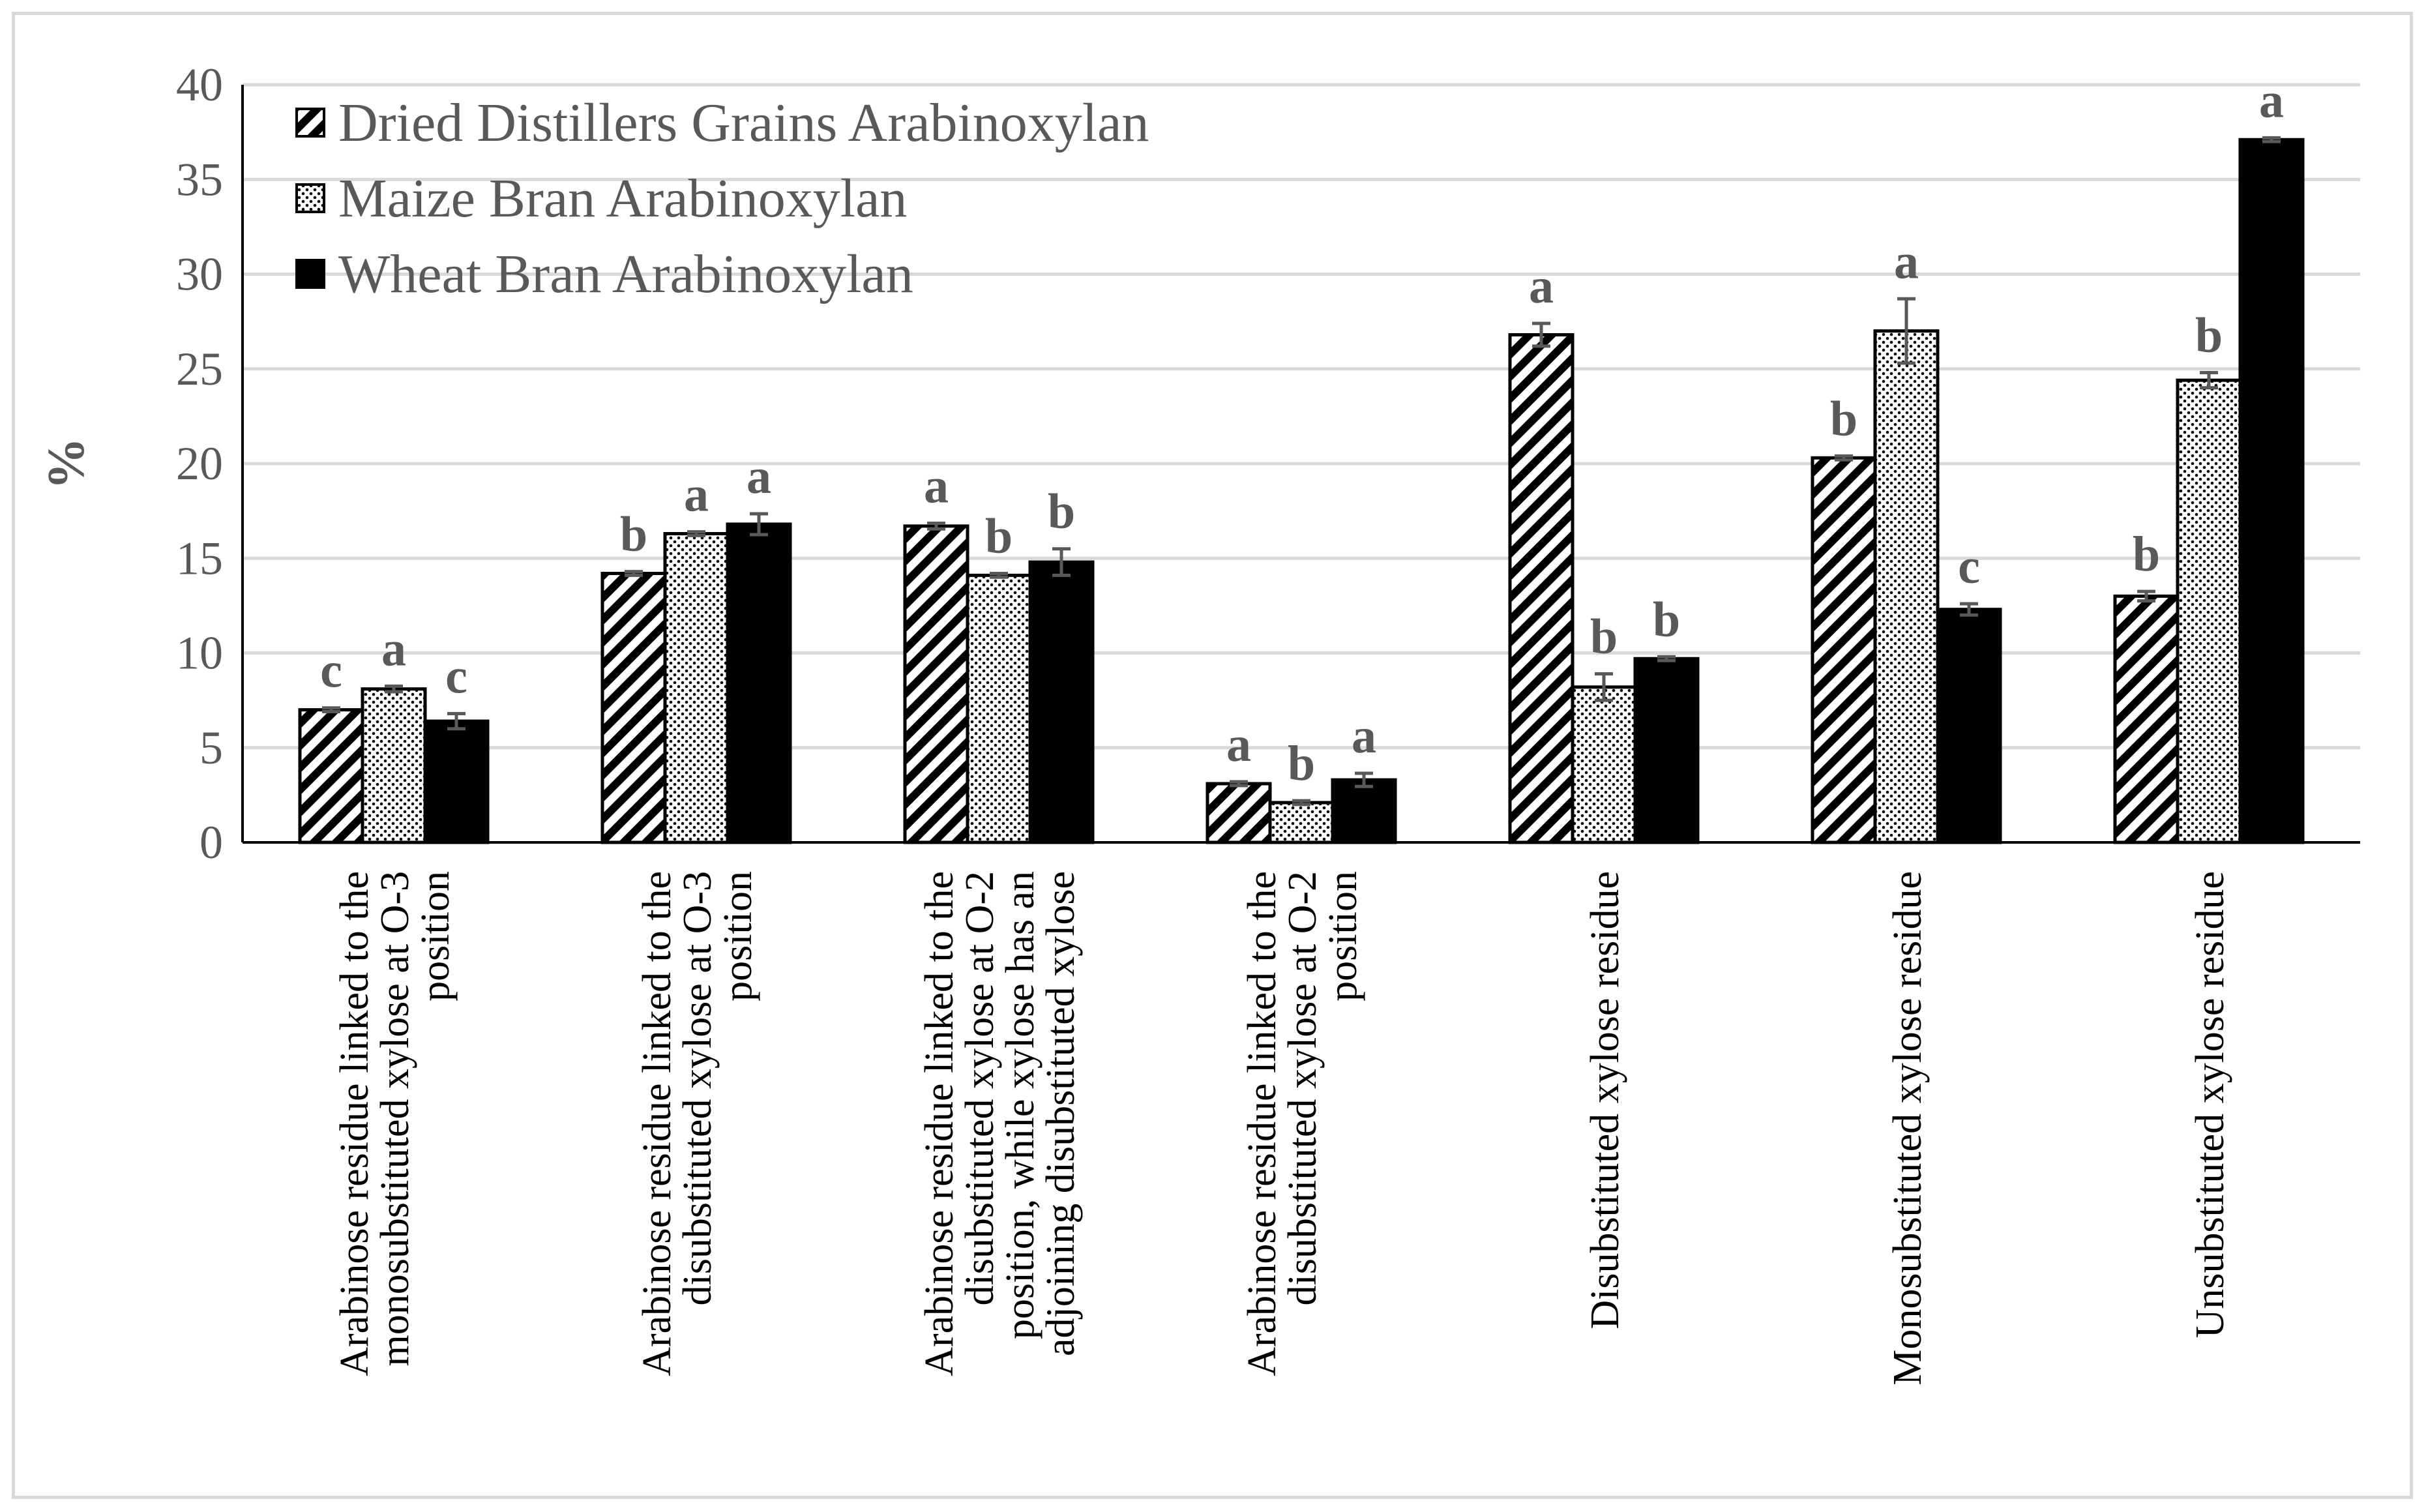  What do you see at coordinates (2146, 719) in the screenshot?
I see `bar-series0-cat6` at bounding box center [2146, 719].